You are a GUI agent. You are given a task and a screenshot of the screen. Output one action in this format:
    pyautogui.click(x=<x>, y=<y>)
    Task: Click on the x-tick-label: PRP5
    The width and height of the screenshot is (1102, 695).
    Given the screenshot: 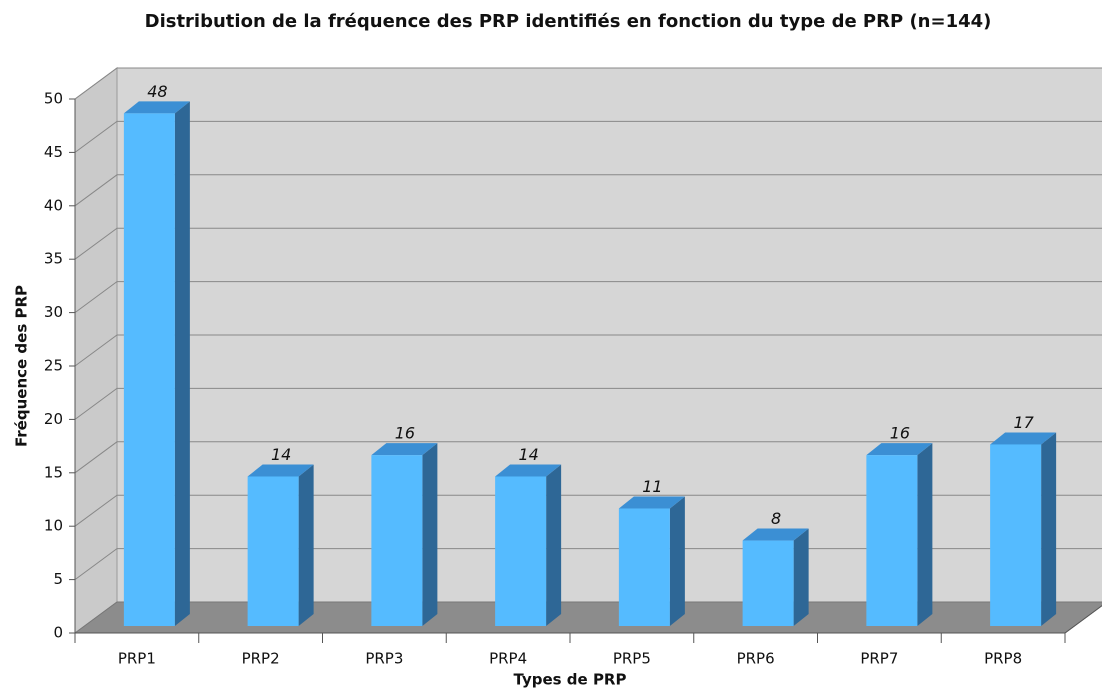 What is the action you would take?
    pyautogui.click(x=632, y=659)
    